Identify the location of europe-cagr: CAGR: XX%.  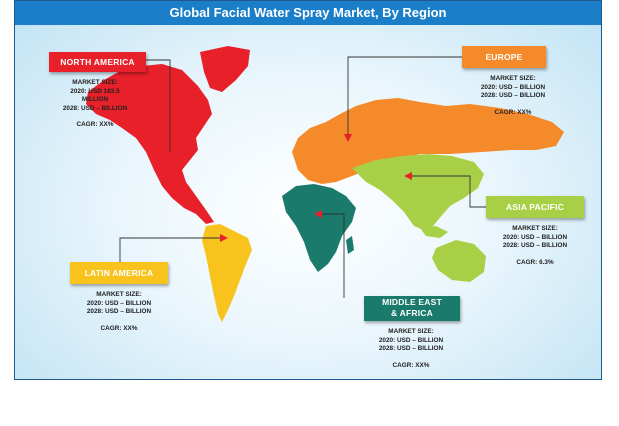
(513, 112).